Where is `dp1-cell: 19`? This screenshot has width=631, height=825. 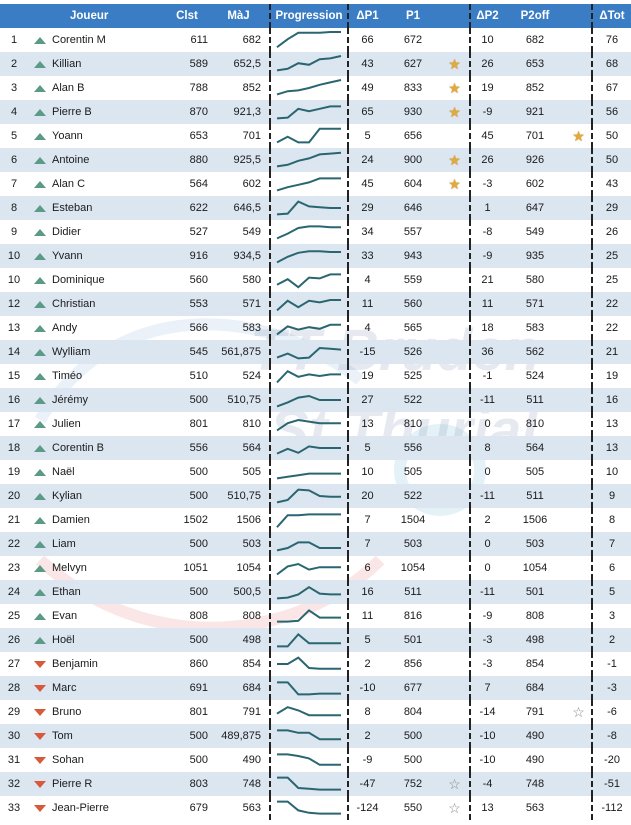 dp1-cell: 19 is located at coordinates (367, 376).